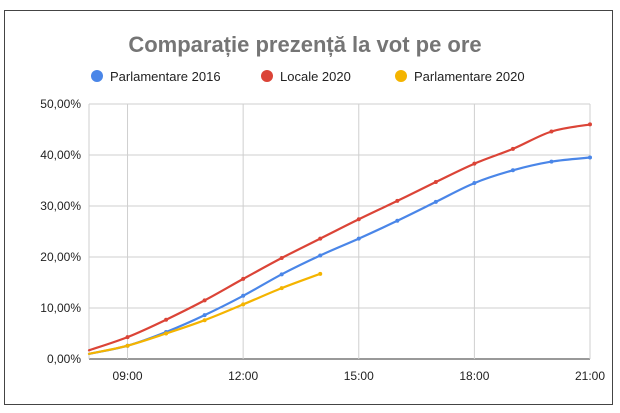 This screenshot has height=413, width=620. Describe the element at coordinates (359, 376) in the screenshot. I see `x-tick-label: 15:00` at that location.